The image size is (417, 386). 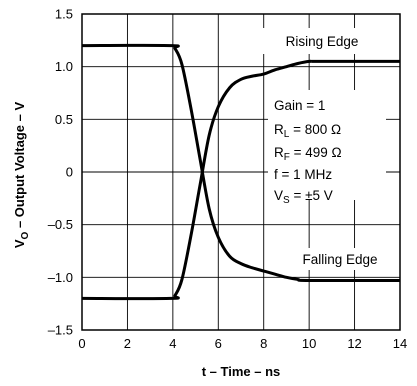 I want to click on rf-label: RF = 499 Ω, so click(x=308, y=154).